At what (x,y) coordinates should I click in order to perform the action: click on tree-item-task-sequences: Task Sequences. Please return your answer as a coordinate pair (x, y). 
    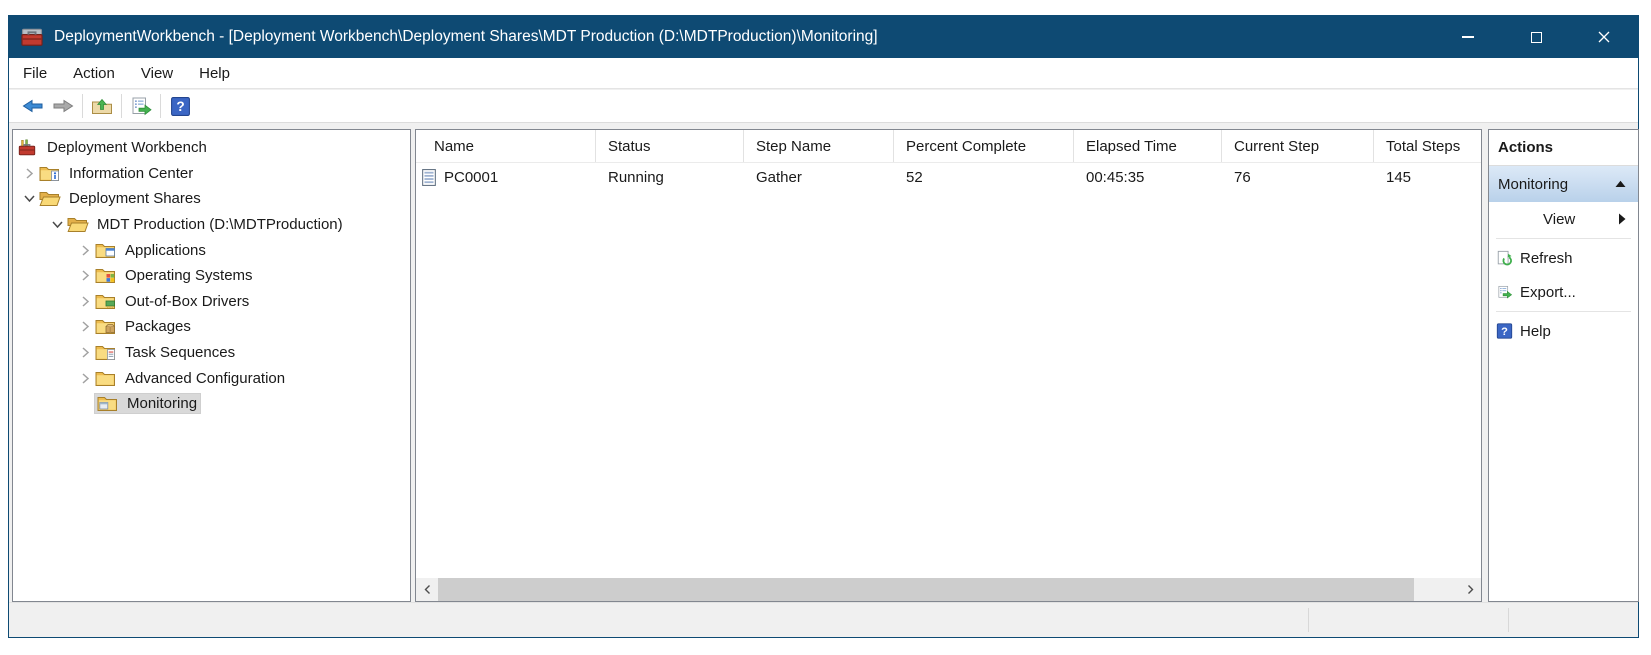
    Looking at the image, I should click on (211, 353).